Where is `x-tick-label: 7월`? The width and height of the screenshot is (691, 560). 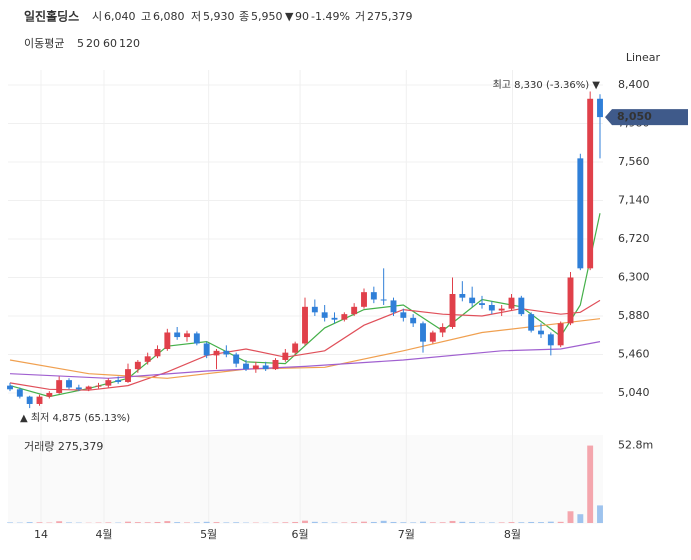 x-tick-label: 7월 is located at coordinates (406, 534).